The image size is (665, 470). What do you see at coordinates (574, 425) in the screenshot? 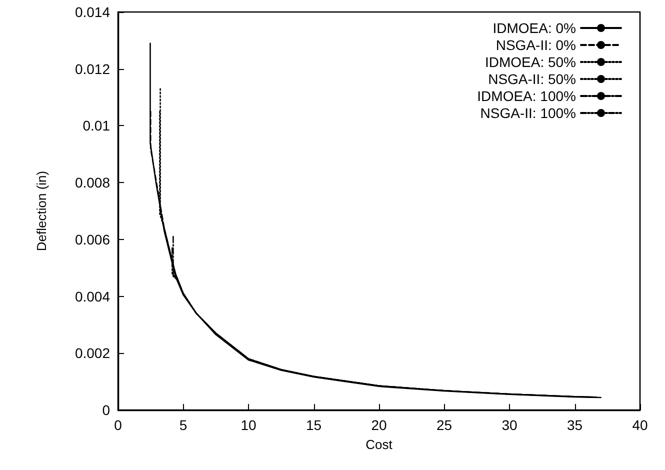
I see `x-tick-label: 35` at bounding box center [574, 425].